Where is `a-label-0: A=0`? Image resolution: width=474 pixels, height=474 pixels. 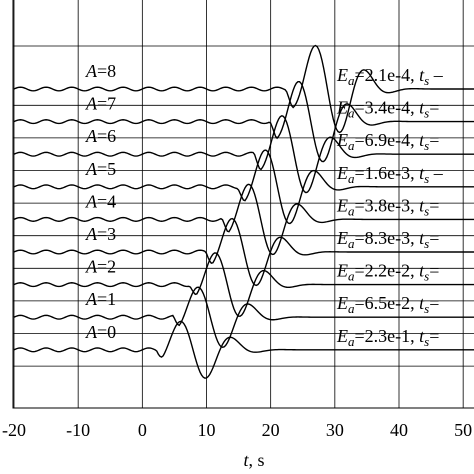 a-label-0: A=0 is located at coordinates (100, 332).